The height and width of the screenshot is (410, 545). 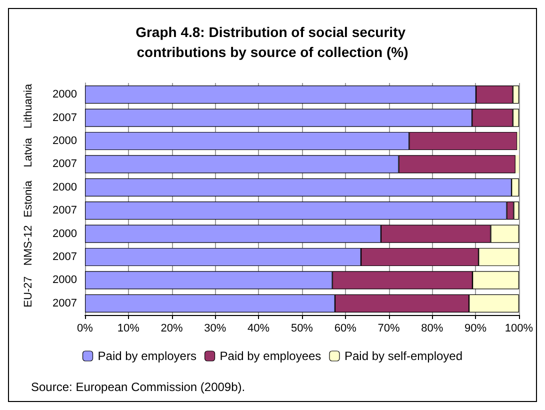 I want to click on x-tick-label: 20%, so click(x=172, y=328).